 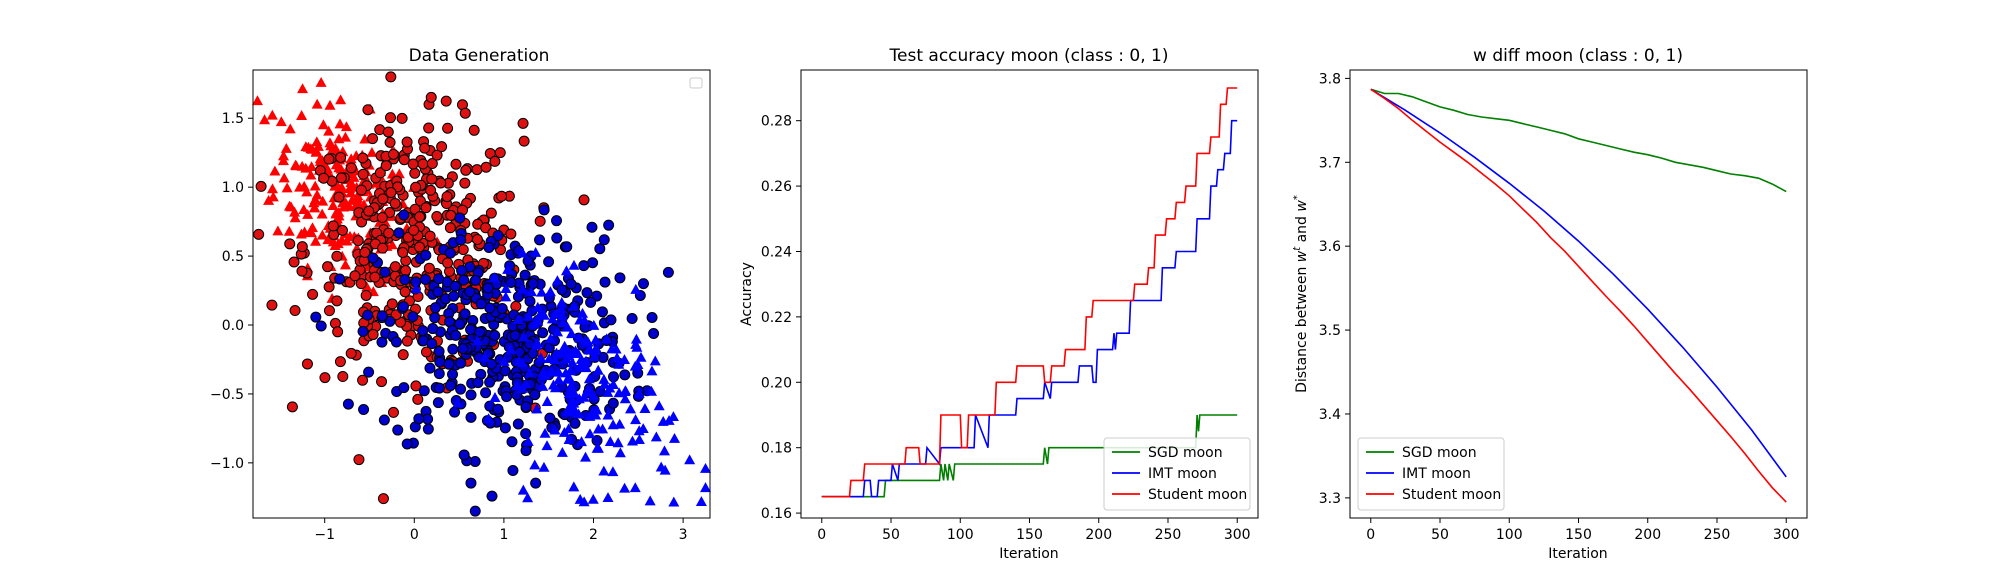 I want to click on legend: SGD moon IMT moon Student moon, so click(x=1177, y=474).